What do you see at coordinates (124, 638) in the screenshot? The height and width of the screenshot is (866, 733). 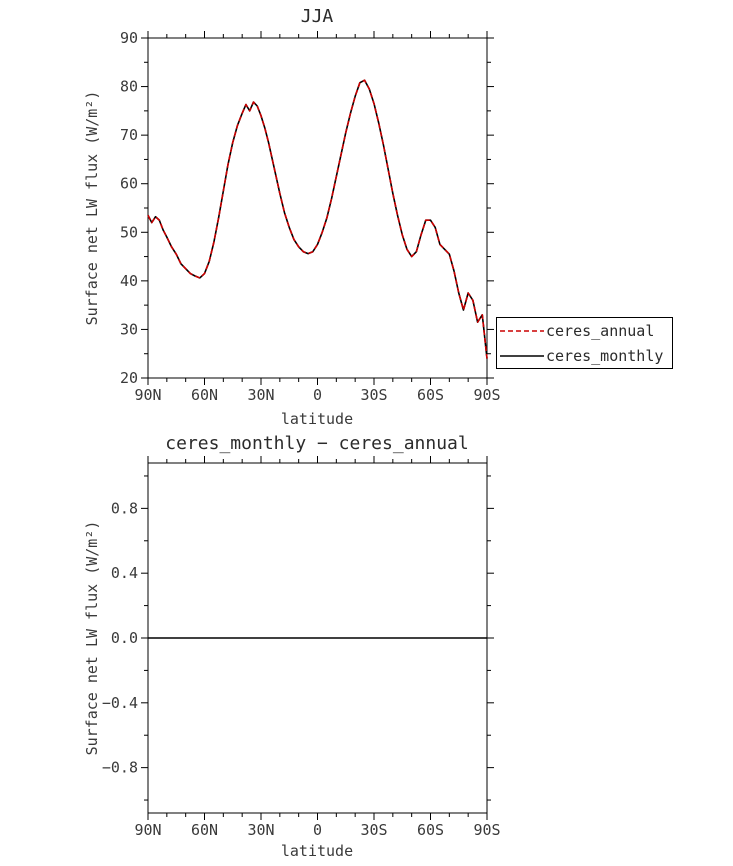 I see `y-tick-label: 0.0` at bounding box center [124, 638].